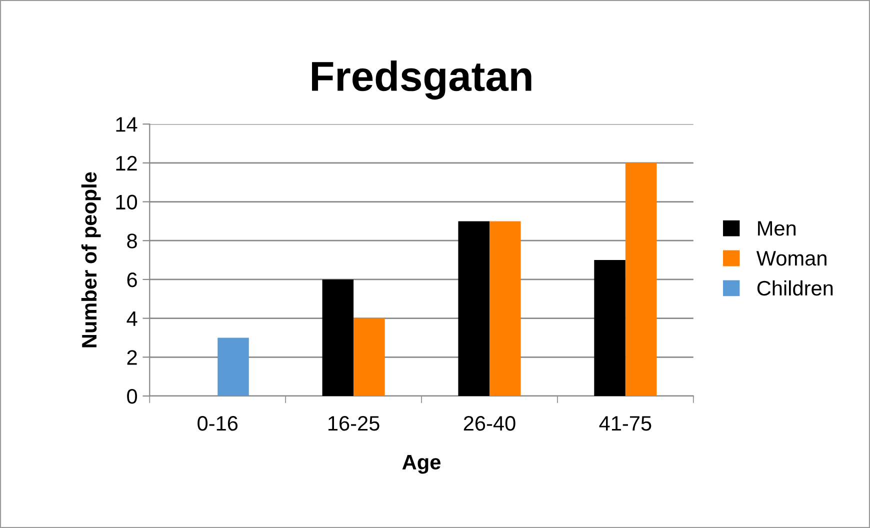 The image size is (870, 528). What do you see at coordinates (422, 80) in the screenshot?
I see `chart-title: Fredsgatan` at bounding box center [422, 80].